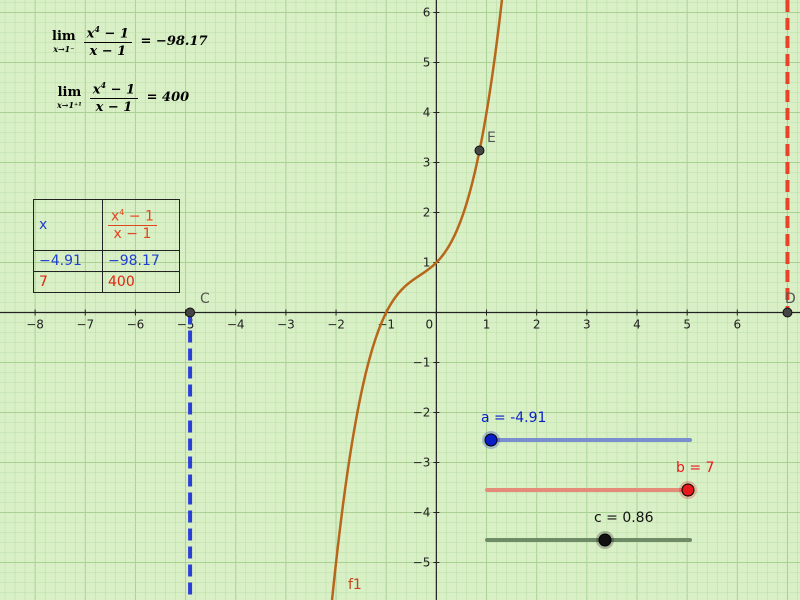  I want to click on point-e, so click(479, 150).